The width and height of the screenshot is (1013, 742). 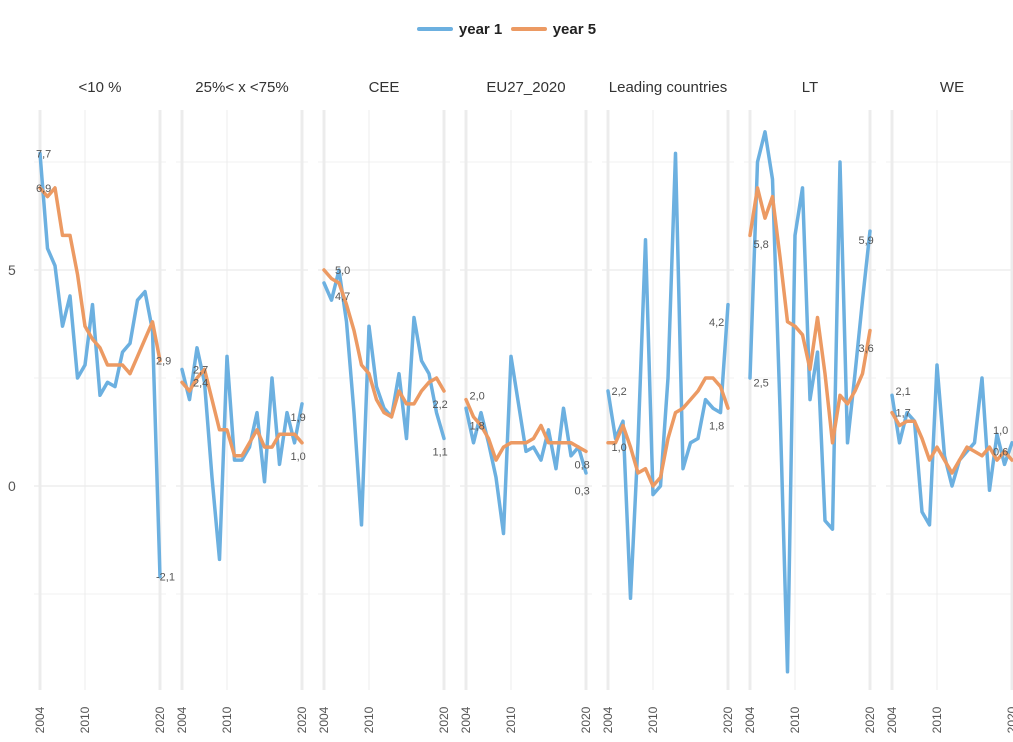 What do you see at coordinates (434, 29) in the screenshot?
I see `legend-swatch-year1` at bounding box center [434, 29].